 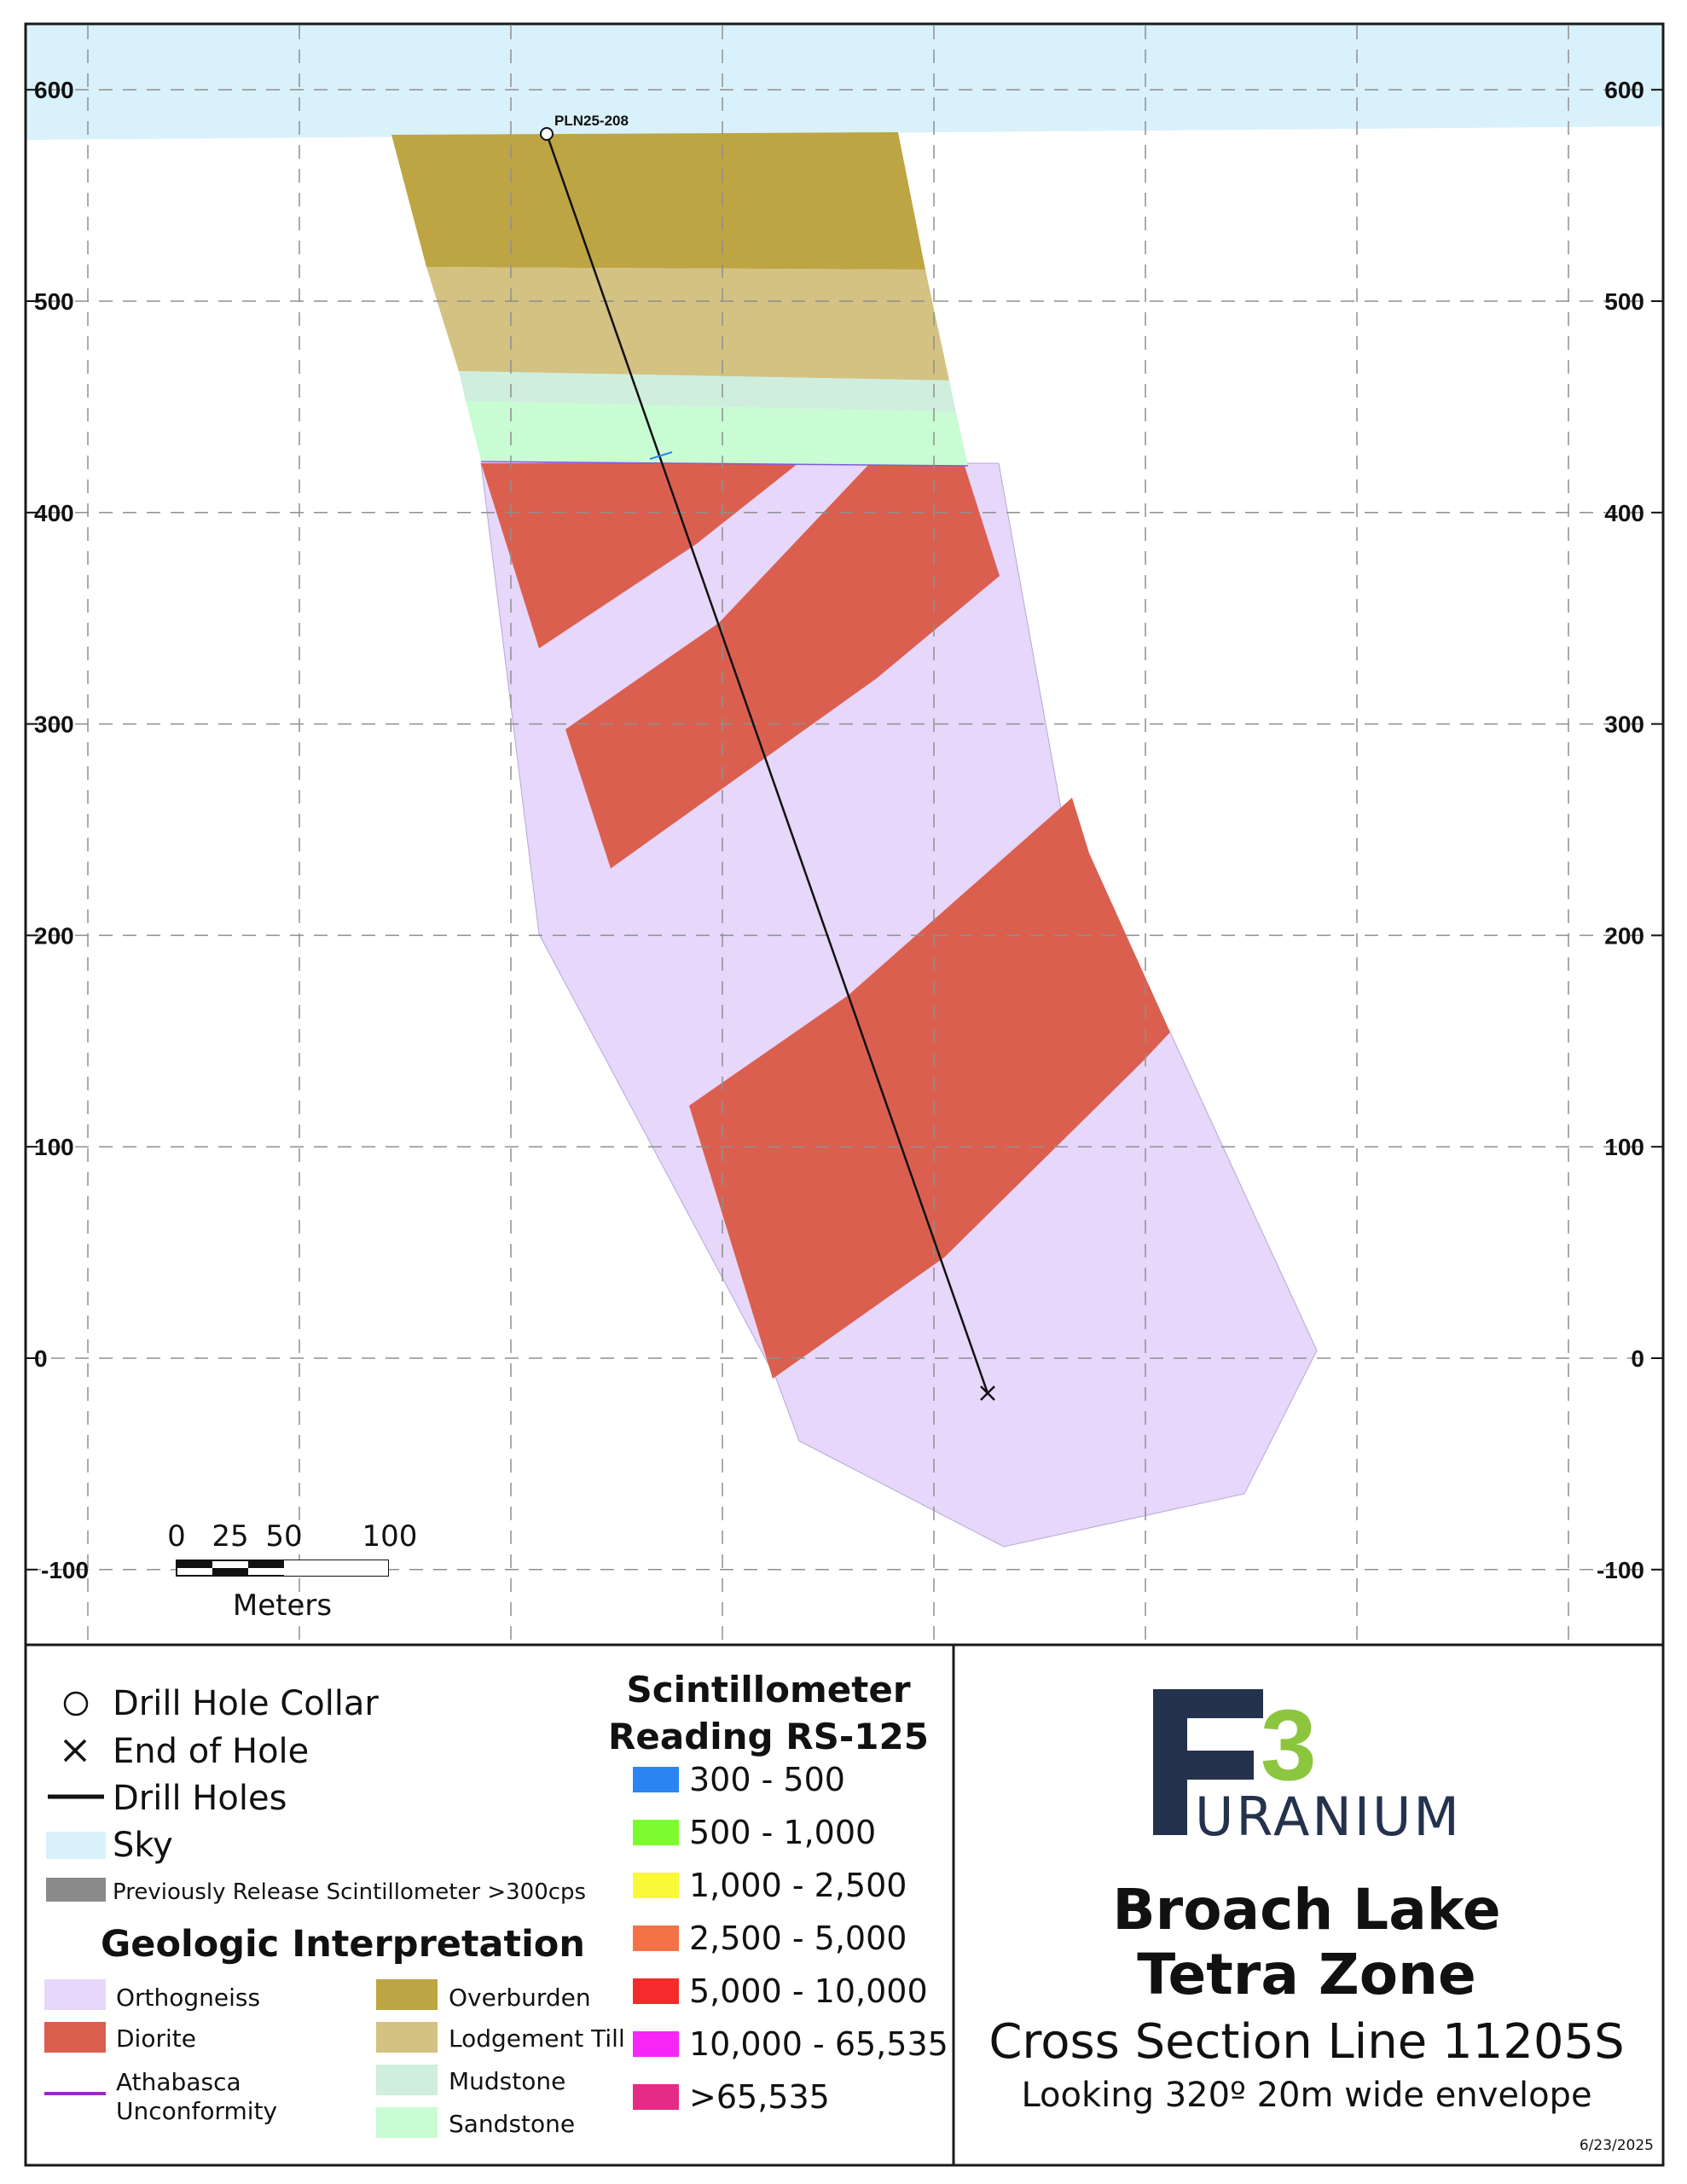 I want to click on y-tick-label-left: 400, so click(x=54, y=513).